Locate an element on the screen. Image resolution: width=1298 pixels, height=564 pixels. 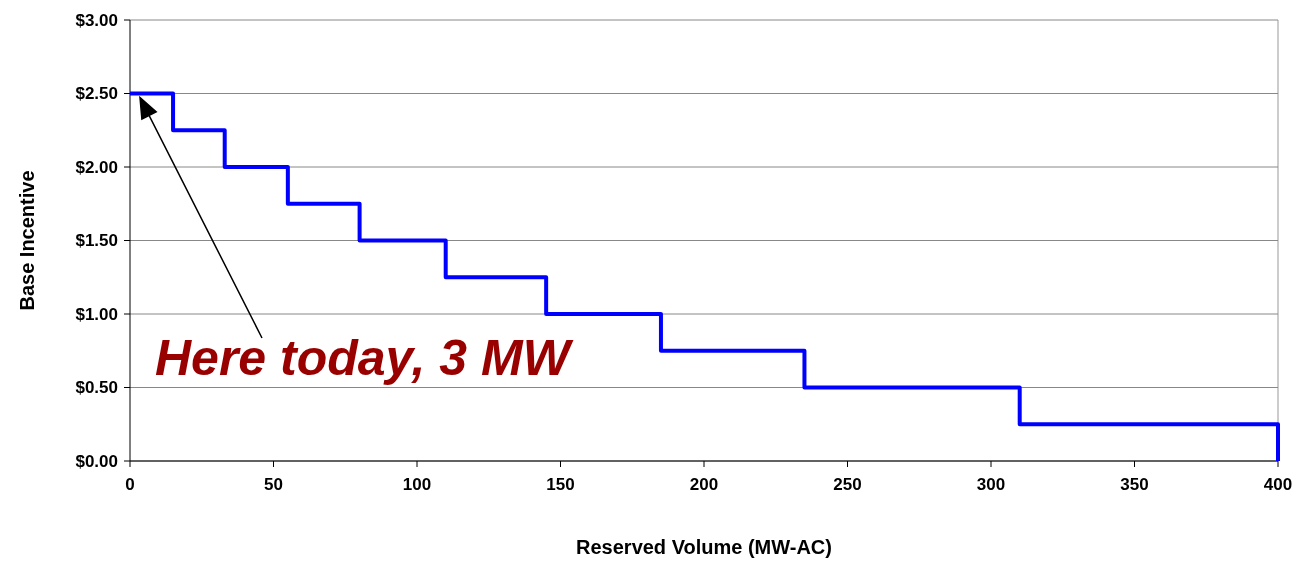
x-tick-label: 50 is located at coordinates (273, 484).